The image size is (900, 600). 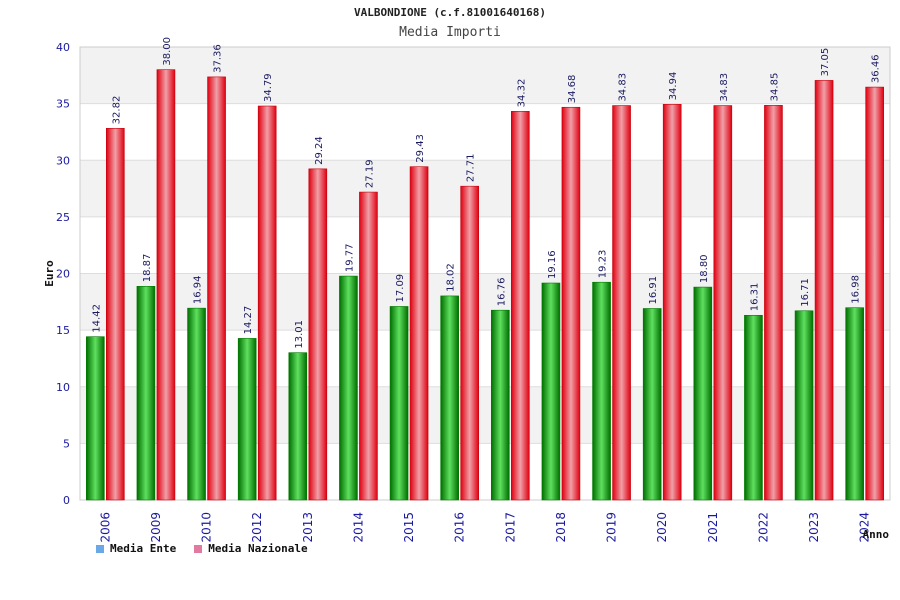 I want to click on data-label: 34.32, so click(x=521, y=93).